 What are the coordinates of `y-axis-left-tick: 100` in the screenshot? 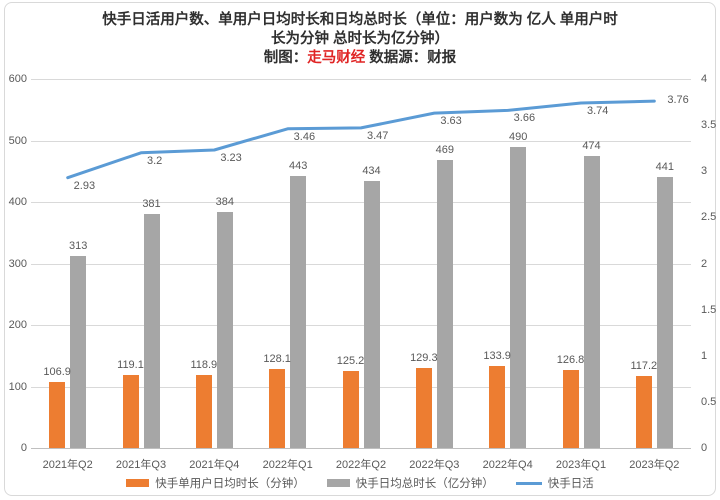 It's located at (17, 386).